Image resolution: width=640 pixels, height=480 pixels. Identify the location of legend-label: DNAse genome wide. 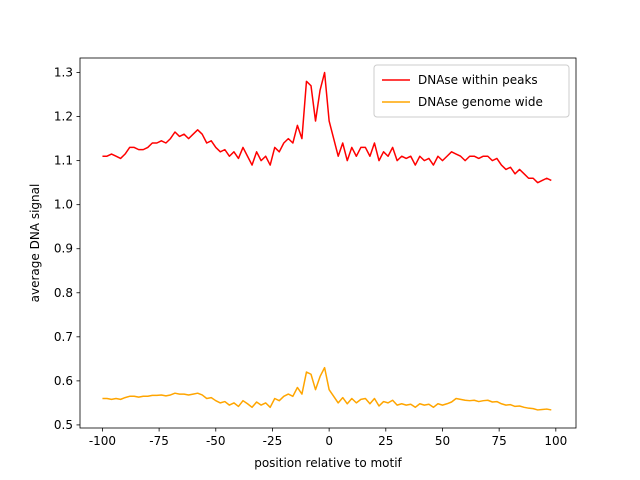
(480, 102).